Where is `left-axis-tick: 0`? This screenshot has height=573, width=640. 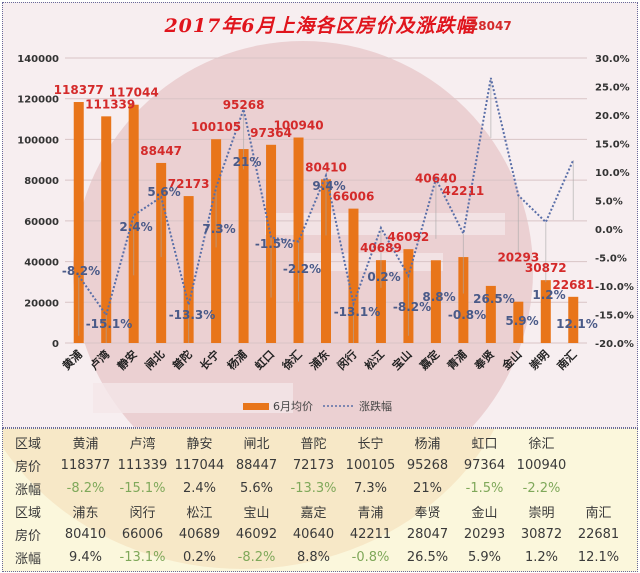
left-axis-tick: 0 is located at coordinates (55, 344).